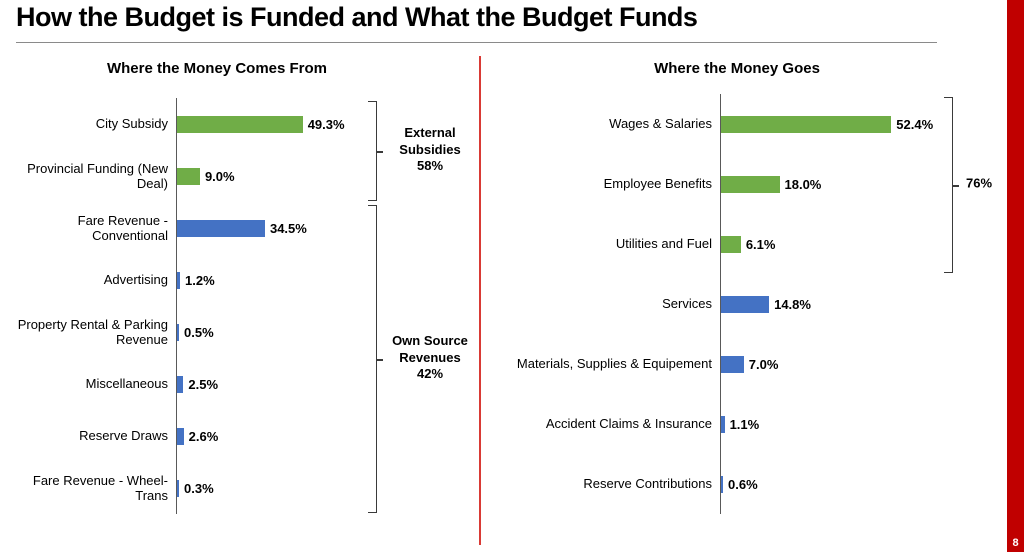 The image size is (1024, 552). Describe the element at coordinates (199, 488) in the screenshot. I see `bar-value-label: 0.3%` at that location.